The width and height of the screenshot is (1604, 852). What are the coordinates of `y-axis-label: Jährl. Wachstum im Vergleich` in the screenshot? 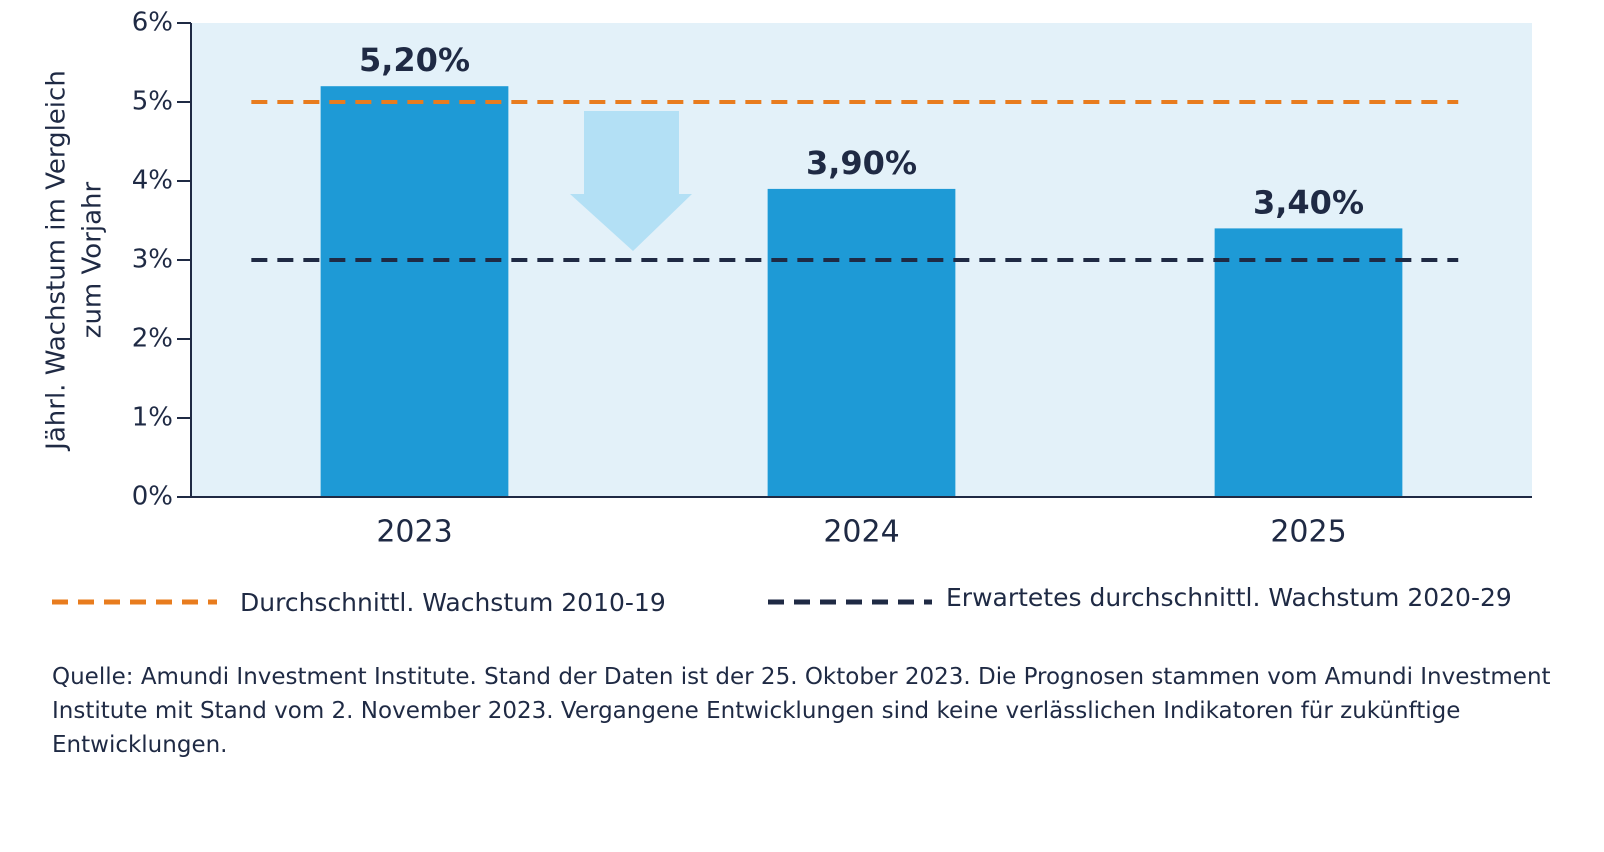 It's located at (57, 261).